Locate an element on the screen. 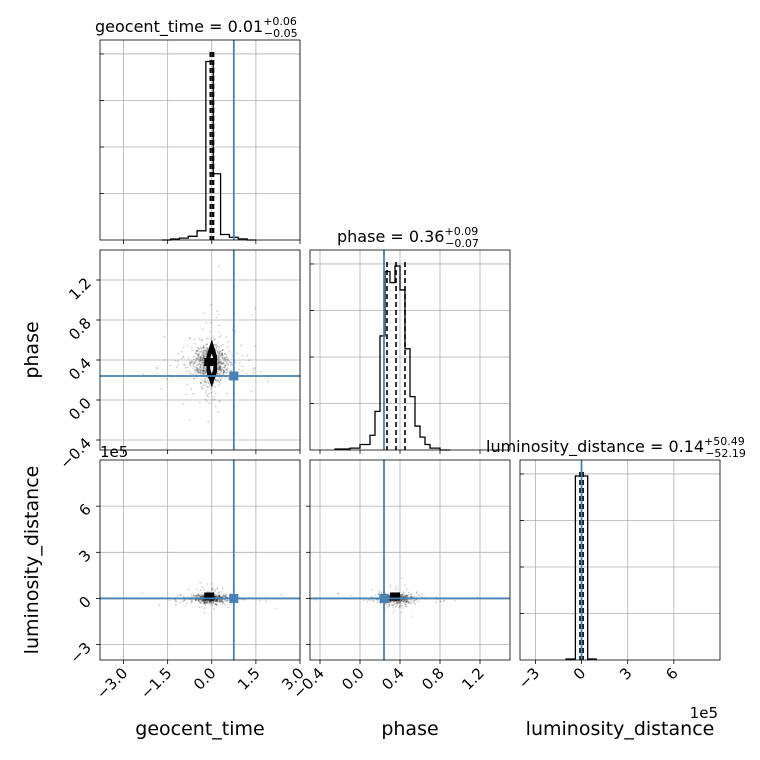  histogram-step-geocent_time is located at coordinates (208, 150).